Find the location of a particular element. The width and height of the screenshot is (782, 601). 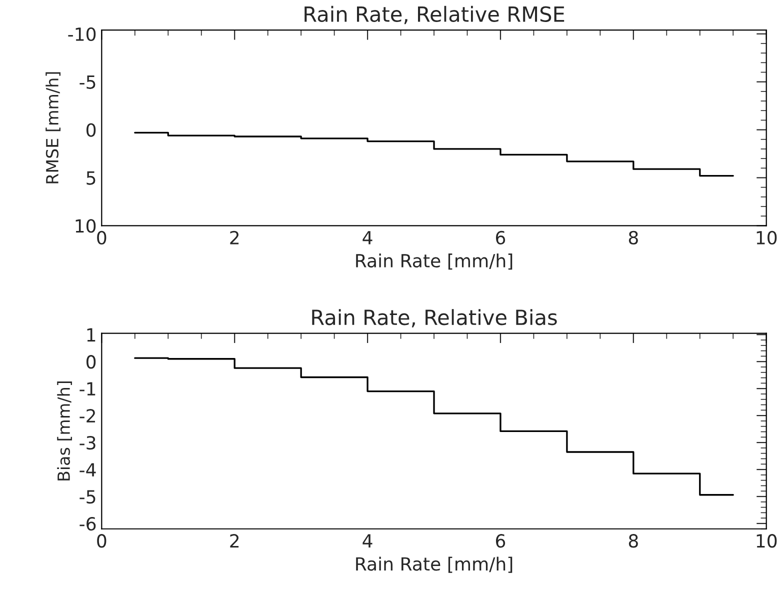

y-tick-label: -2 is located at coordinates (87, 415).